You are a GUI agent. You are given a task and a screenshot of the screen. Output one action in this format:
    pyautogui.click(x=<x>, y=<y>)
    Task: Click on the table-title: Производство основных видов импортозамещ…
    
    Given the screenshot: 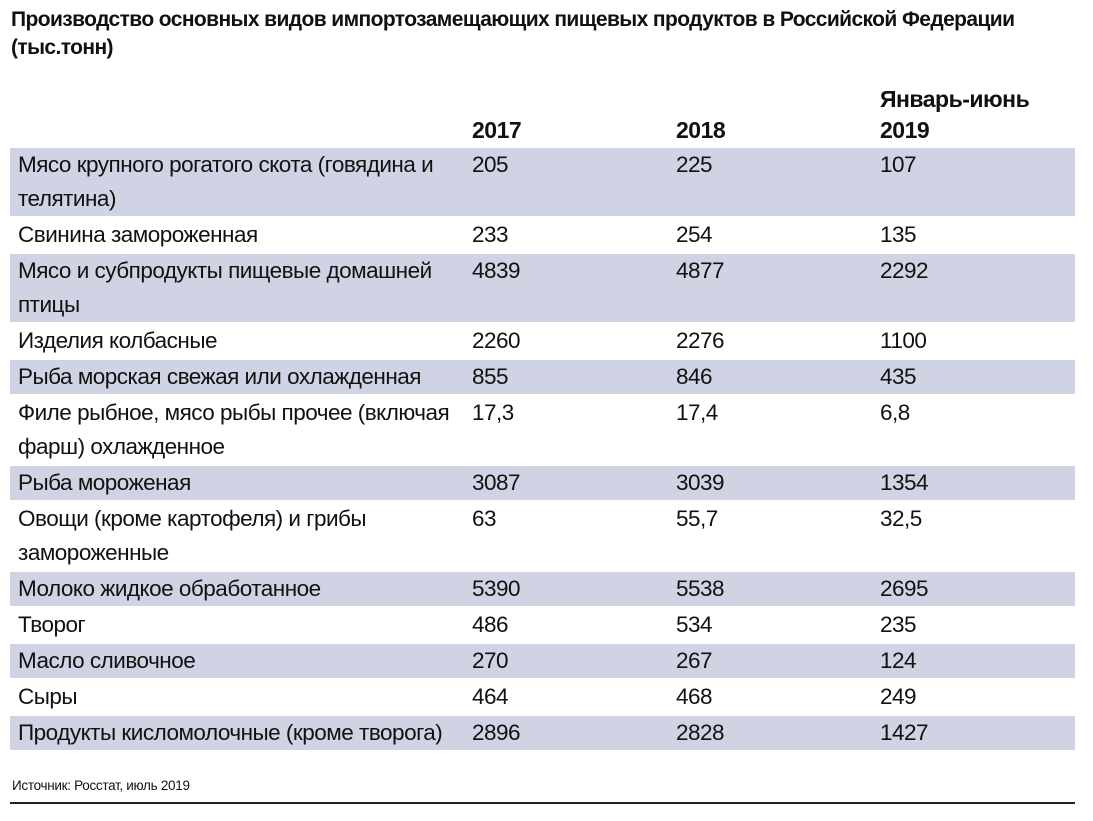 What is the action you would take?
    pyautogui.click(x=513, y=33)
    